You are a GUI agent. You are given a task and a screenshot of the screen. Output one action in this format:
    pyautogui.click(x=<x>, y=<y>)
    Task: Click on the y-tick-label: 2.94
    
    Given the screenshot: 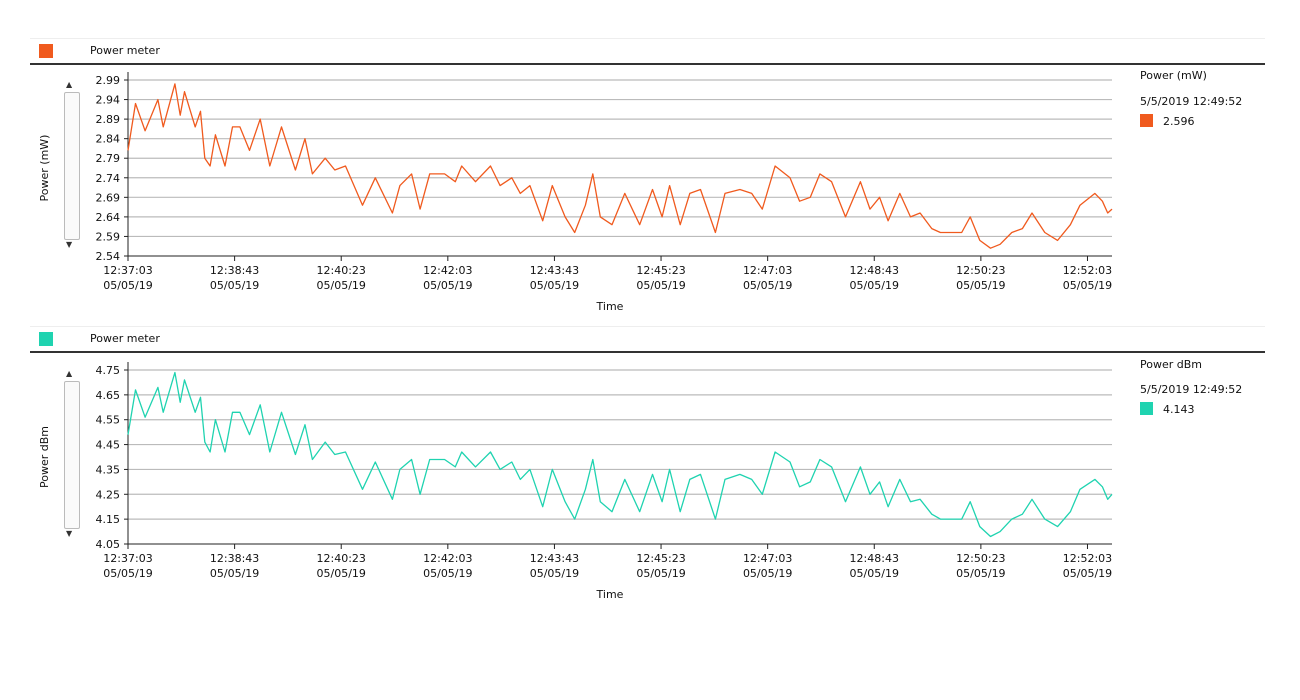 What is the action you would take?
    pyautogui.click(x=108, y=100)
    